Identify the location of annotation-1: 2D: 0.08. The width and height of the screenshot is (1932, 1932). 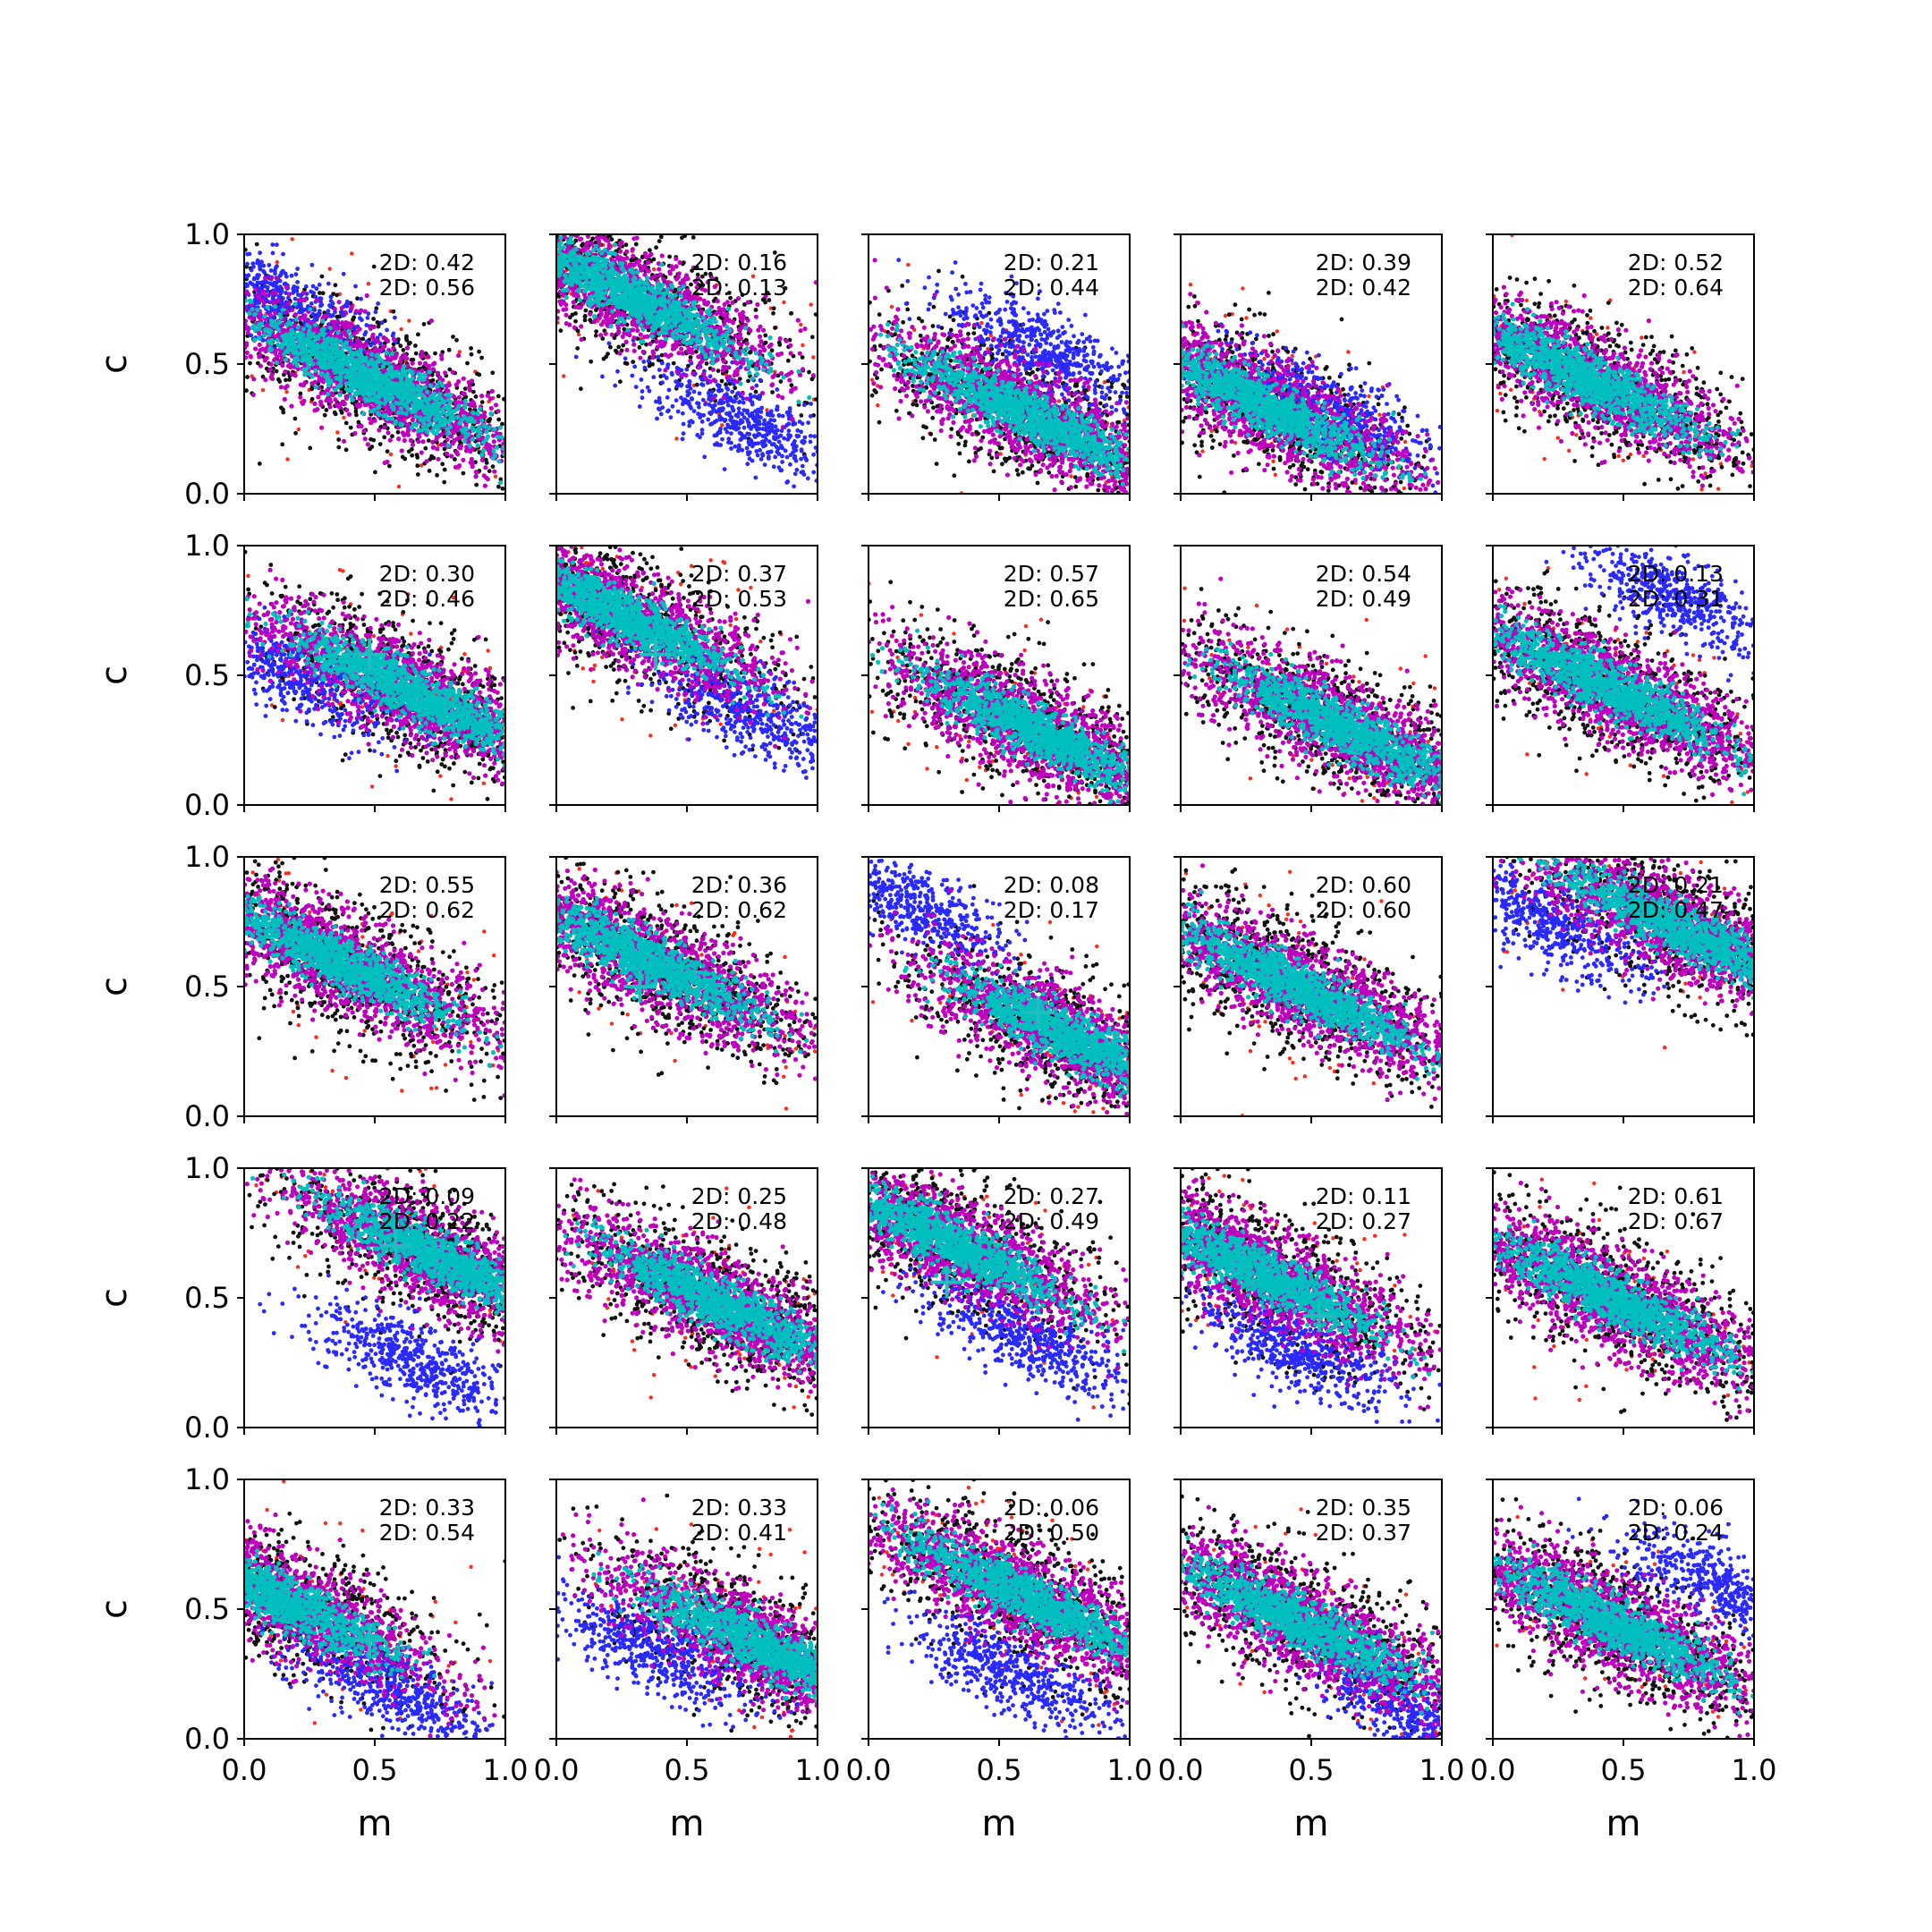
(1051, 885).